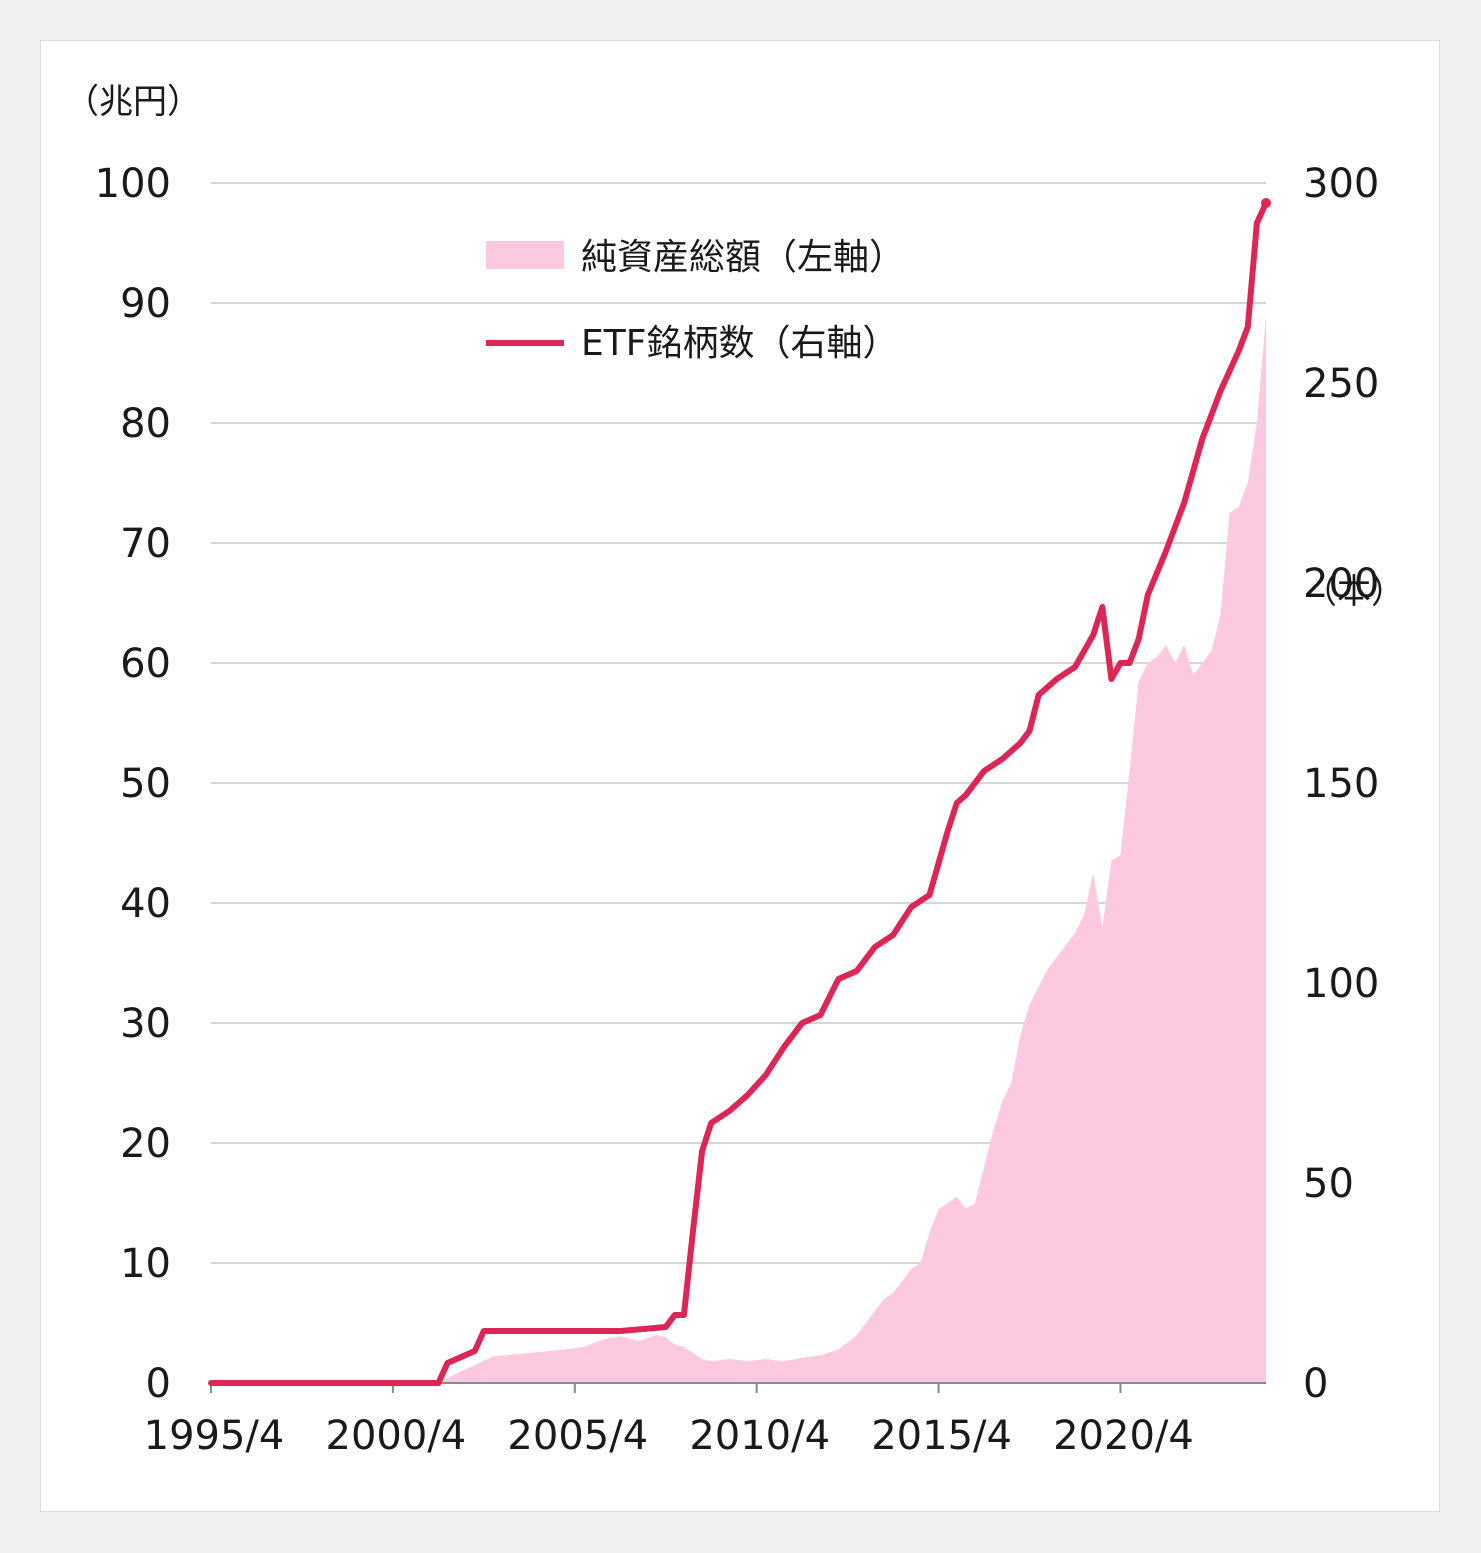  What do you see at coordinates (145, 544) in the screenshot?
I see `left-tick-label: 70` at bounding box center [145, 544].